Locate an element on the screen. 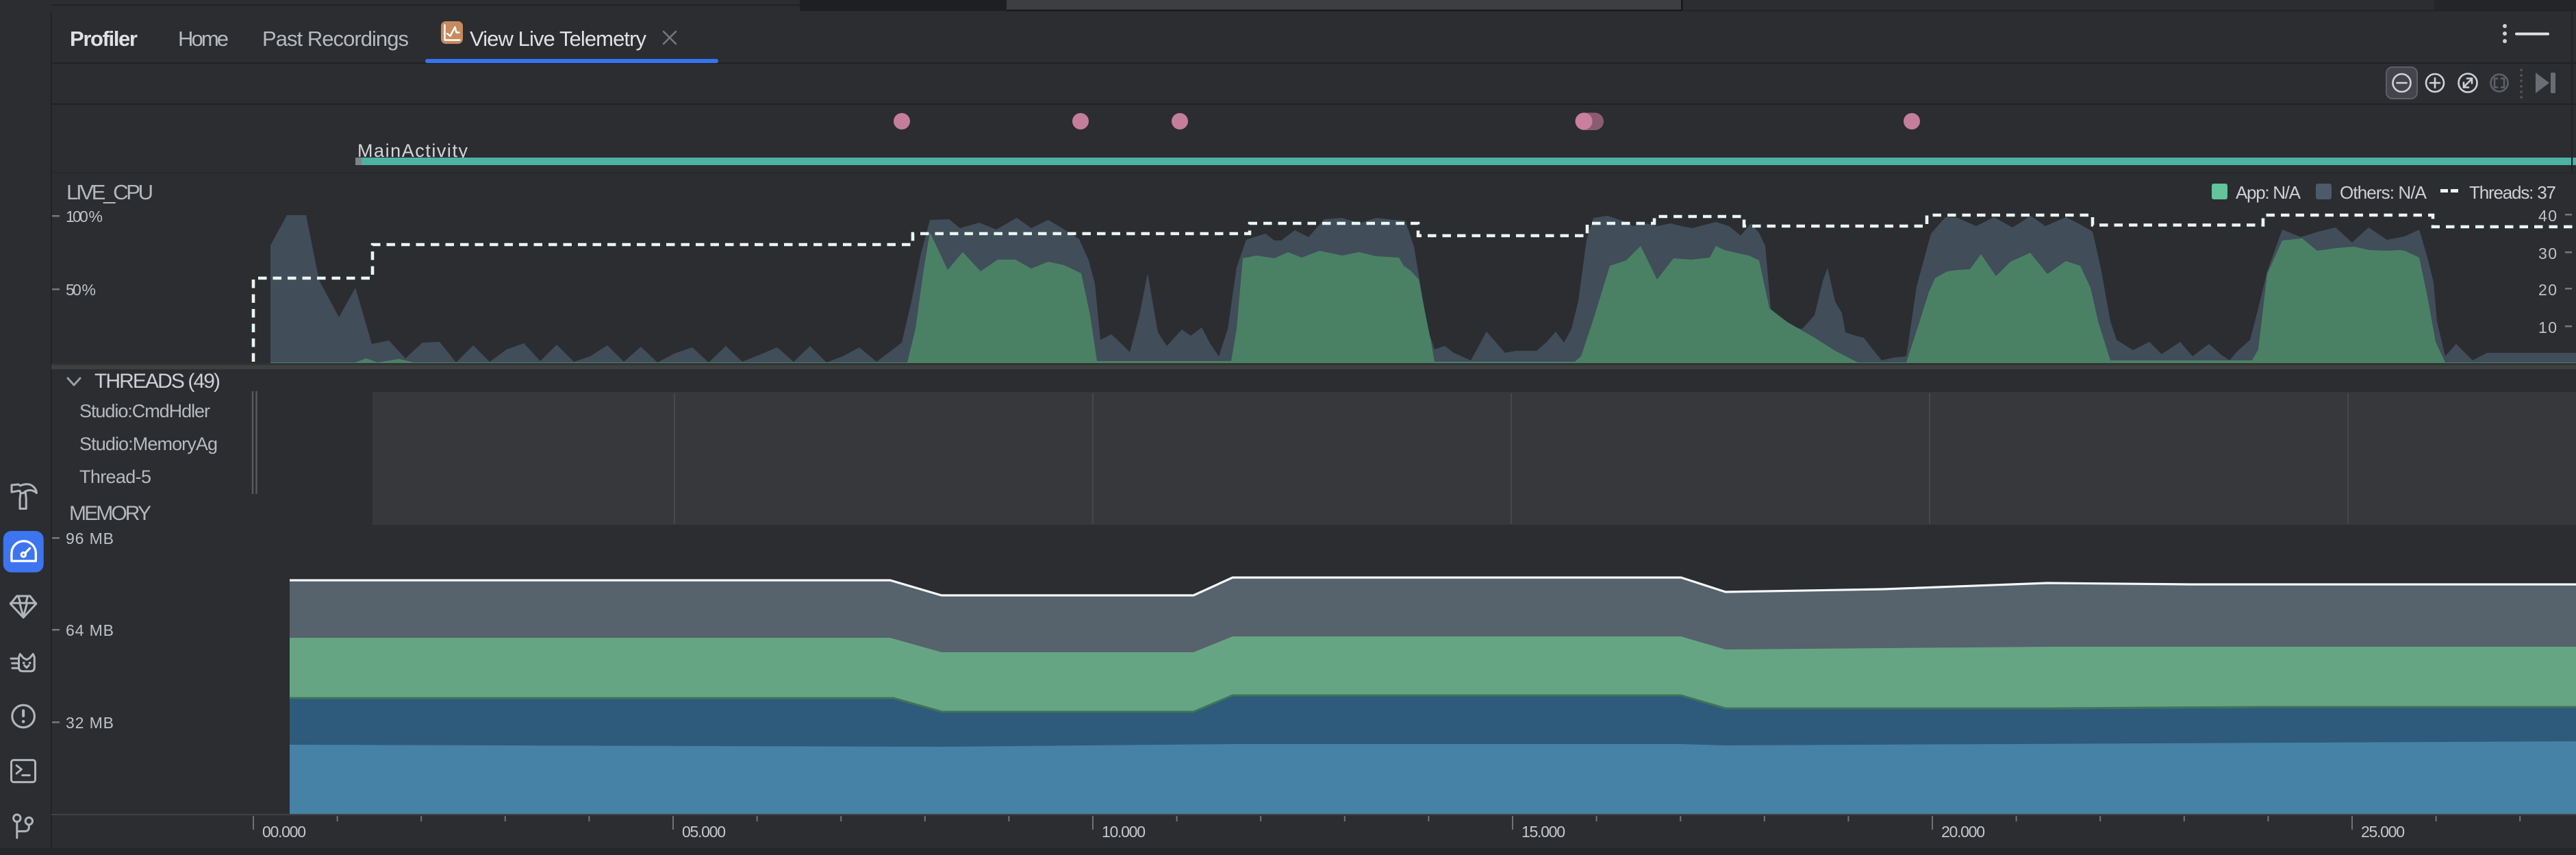 The image size is (2576, 855). svg-text: 20 is located at coordinates (2547, 290).